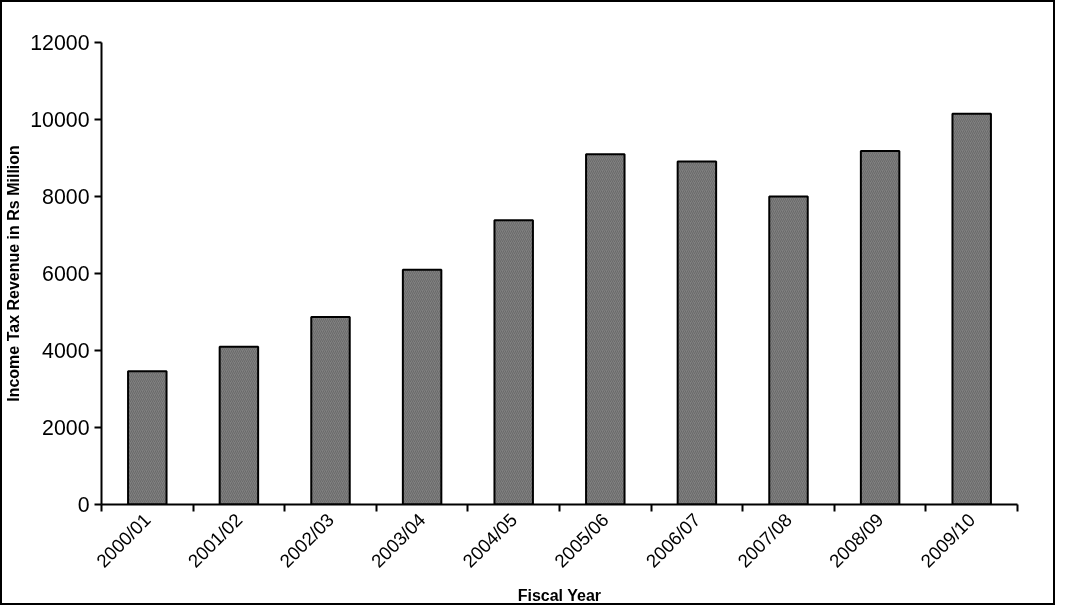 The image size is (1065, 615). I want to click on y-tick-label: 6000, so click(66, 274).